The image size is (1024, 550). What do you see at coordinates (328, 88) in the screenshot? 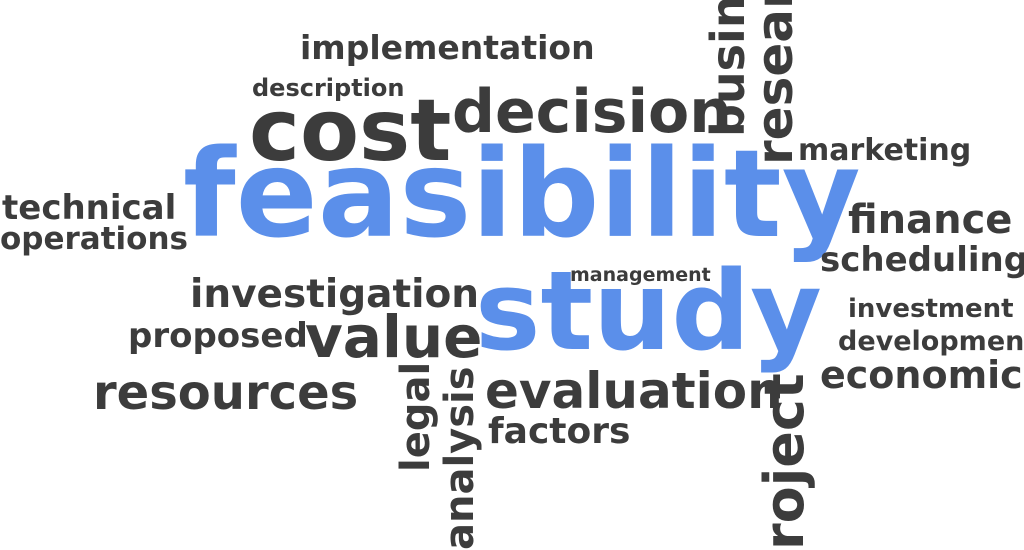
I see `word-description: description` at bounding box center [328, 88].